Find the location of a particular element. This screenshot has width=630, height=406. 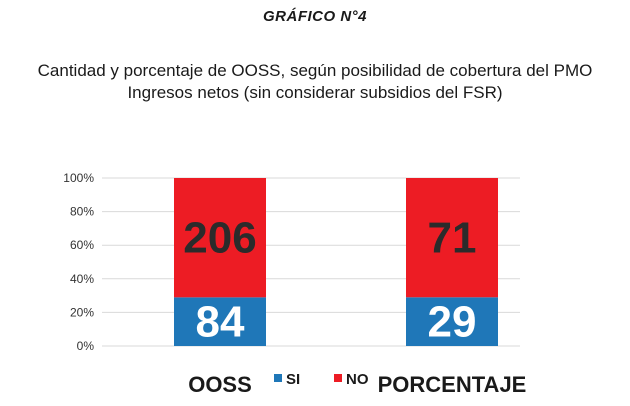

category-label: OOSS is located at coordinates (220, 384).